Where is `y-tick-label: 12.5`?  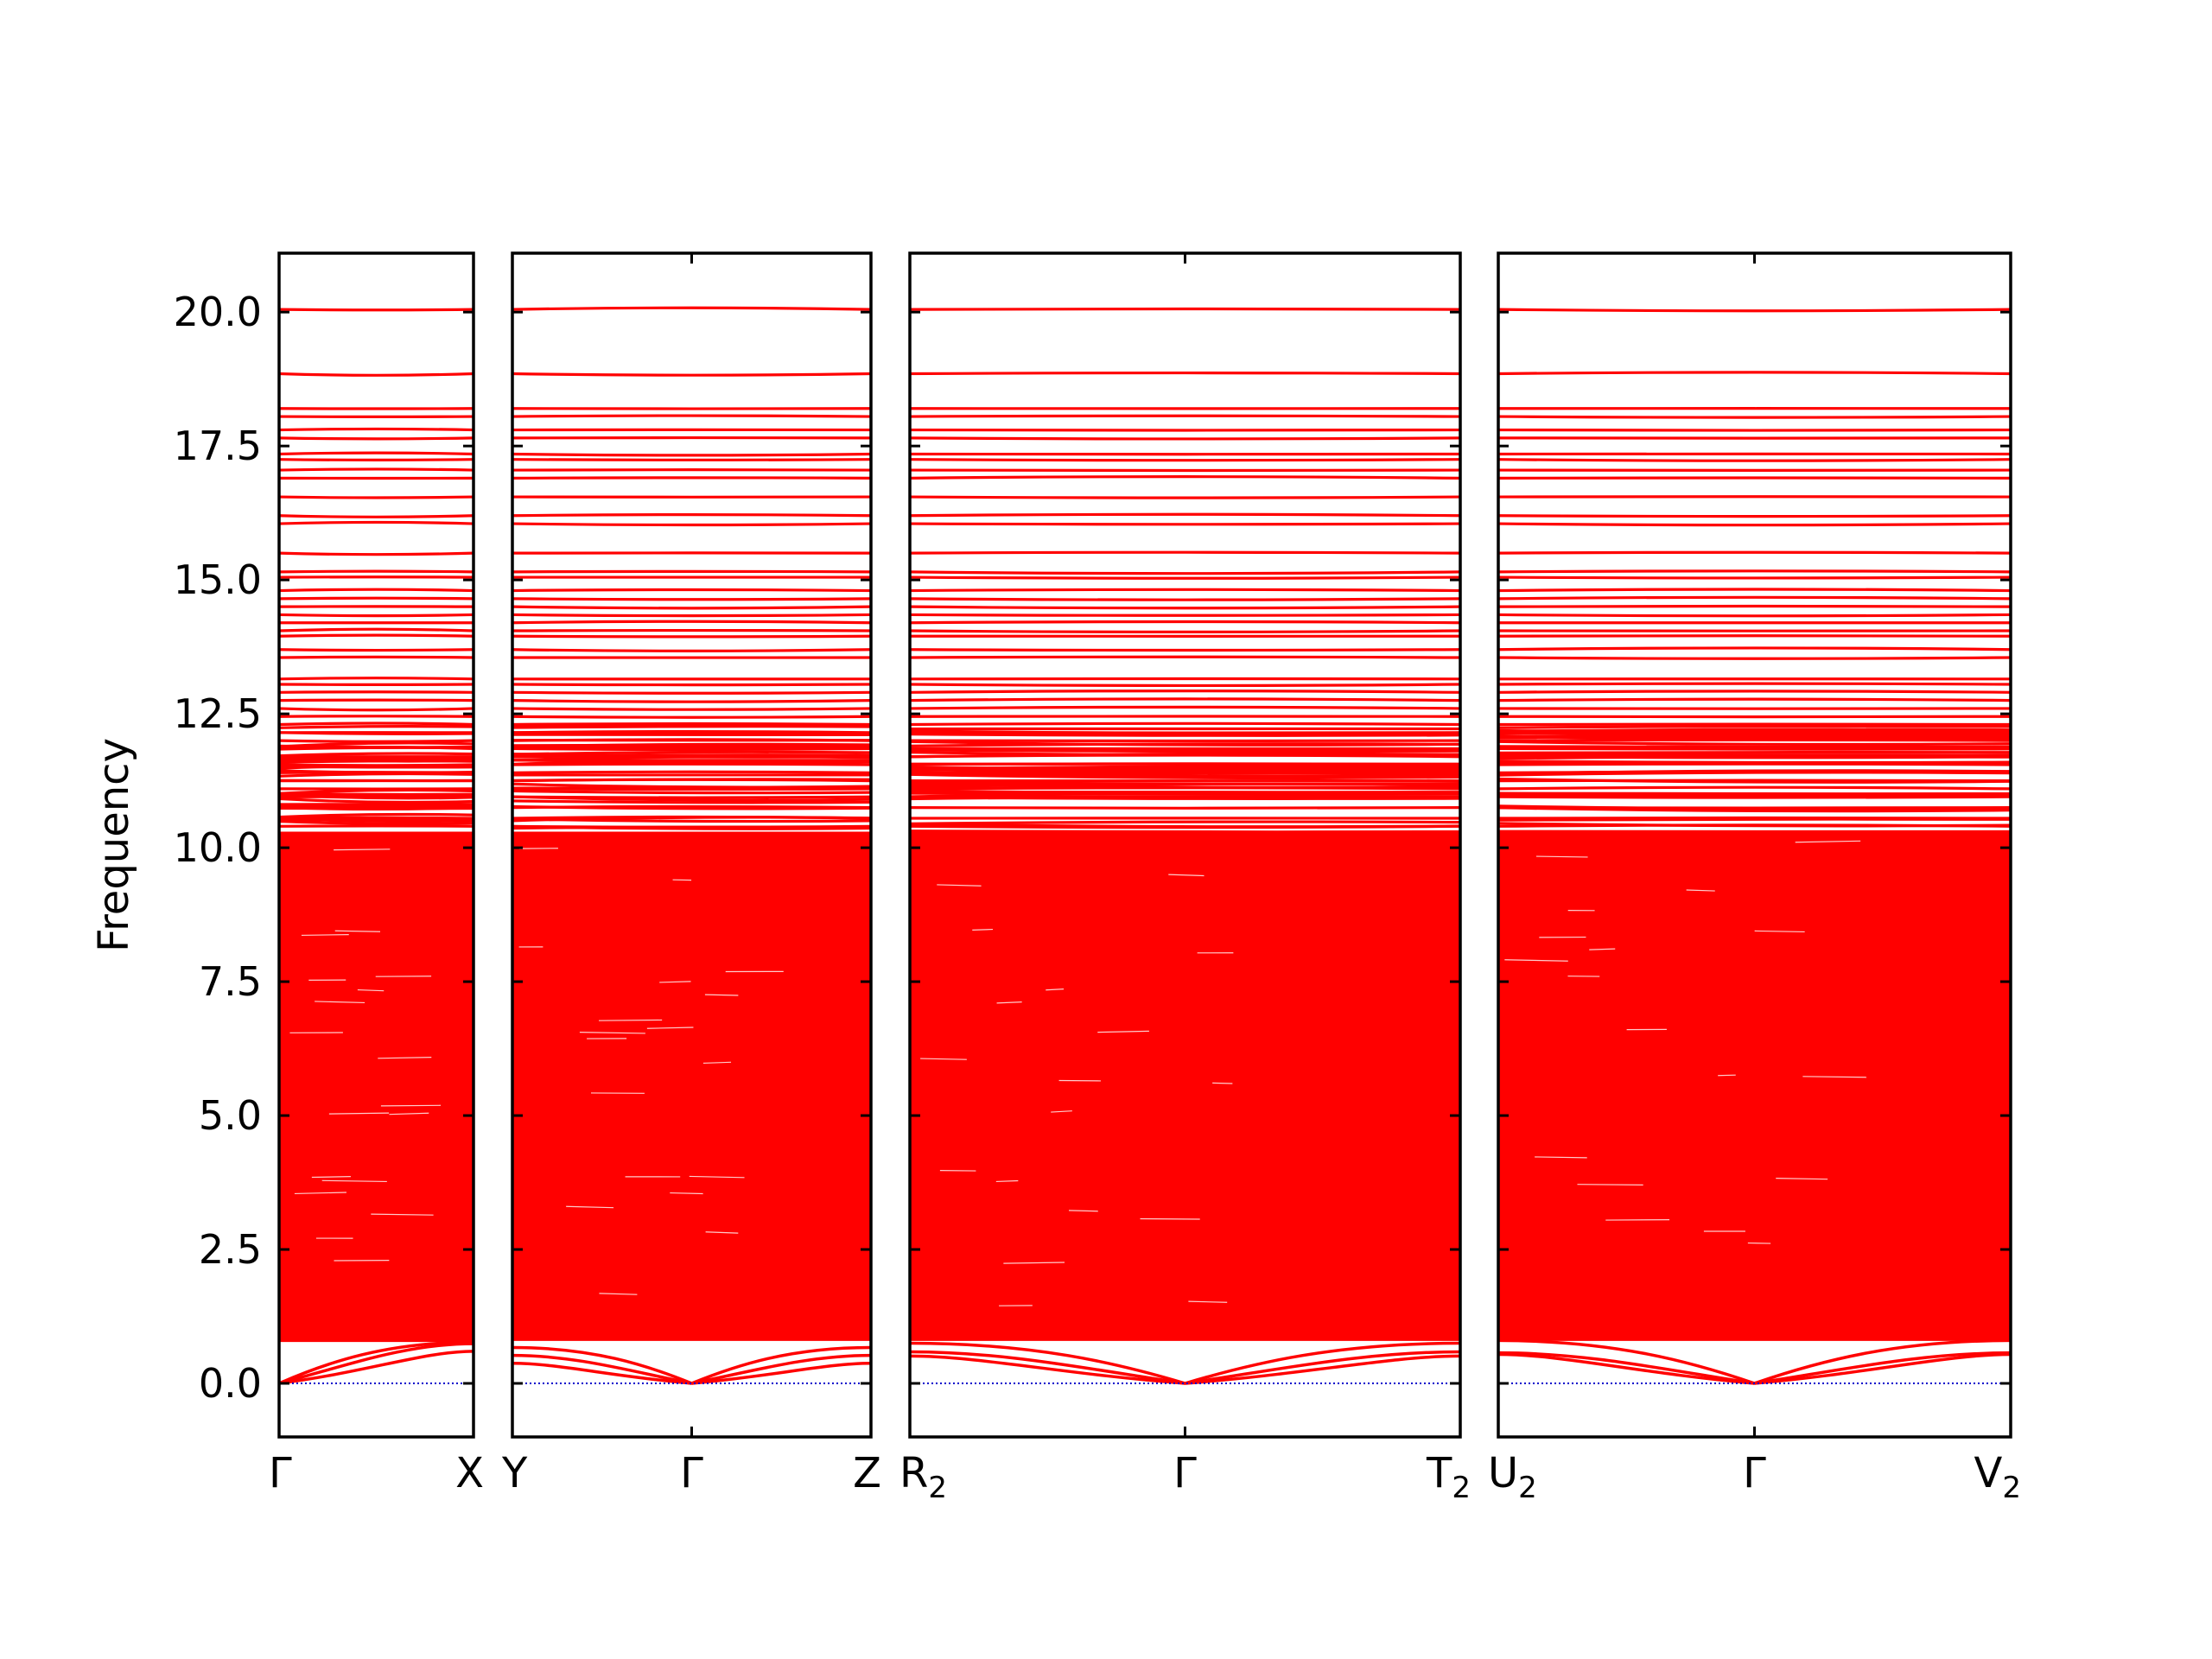 y-tick-label: 12.5 is located at coordinates (218, 713).